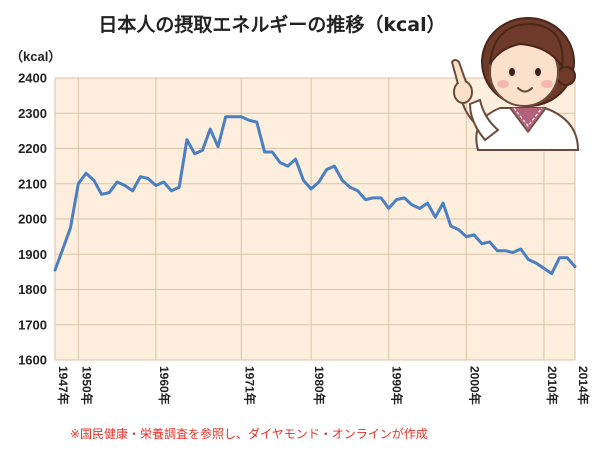 This screenshot has height=450, width=600. I want to click on source-note: ※国民健康・栄養調査を参照し、ダイヤモンド・オンラインが作成, so click(249, 433).